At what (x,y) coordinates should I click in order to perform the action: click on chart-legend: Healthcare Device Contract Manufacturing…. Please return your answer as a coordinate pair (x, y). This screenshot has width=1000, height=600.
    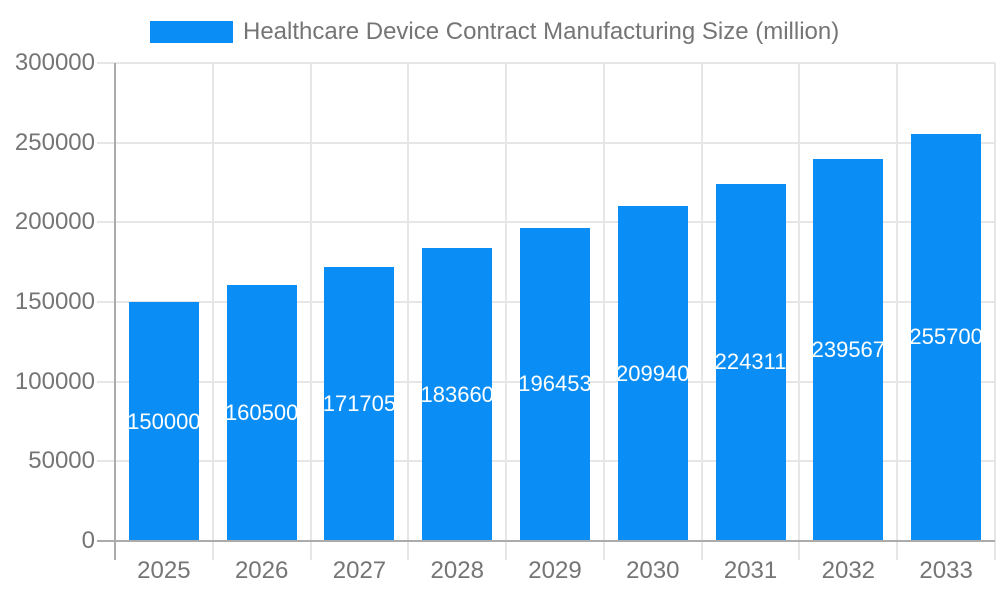
    Looking at the image, I should click on (495, 31).